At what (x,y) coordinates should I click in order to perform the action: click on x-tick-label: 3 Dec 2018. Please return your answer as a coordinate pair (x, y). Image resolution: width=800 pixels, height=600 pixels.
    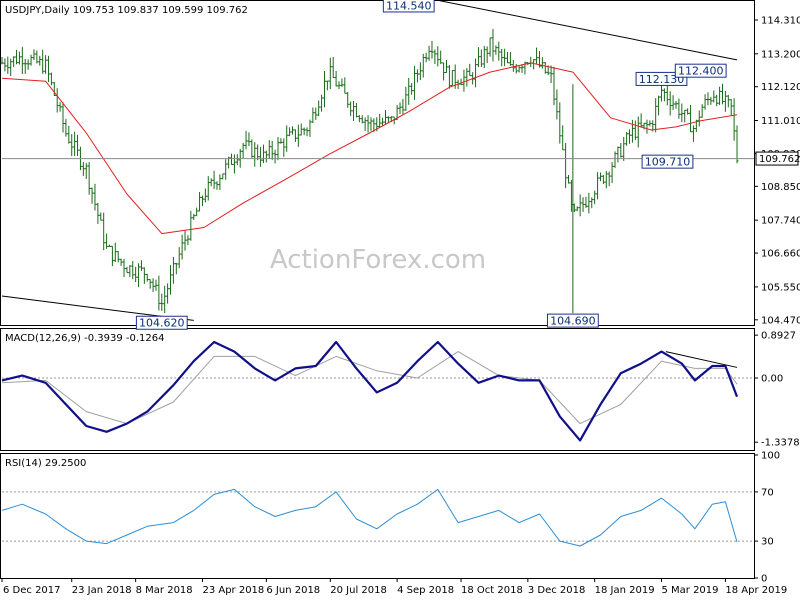
    Looking at the image, I should click on (557, 590).